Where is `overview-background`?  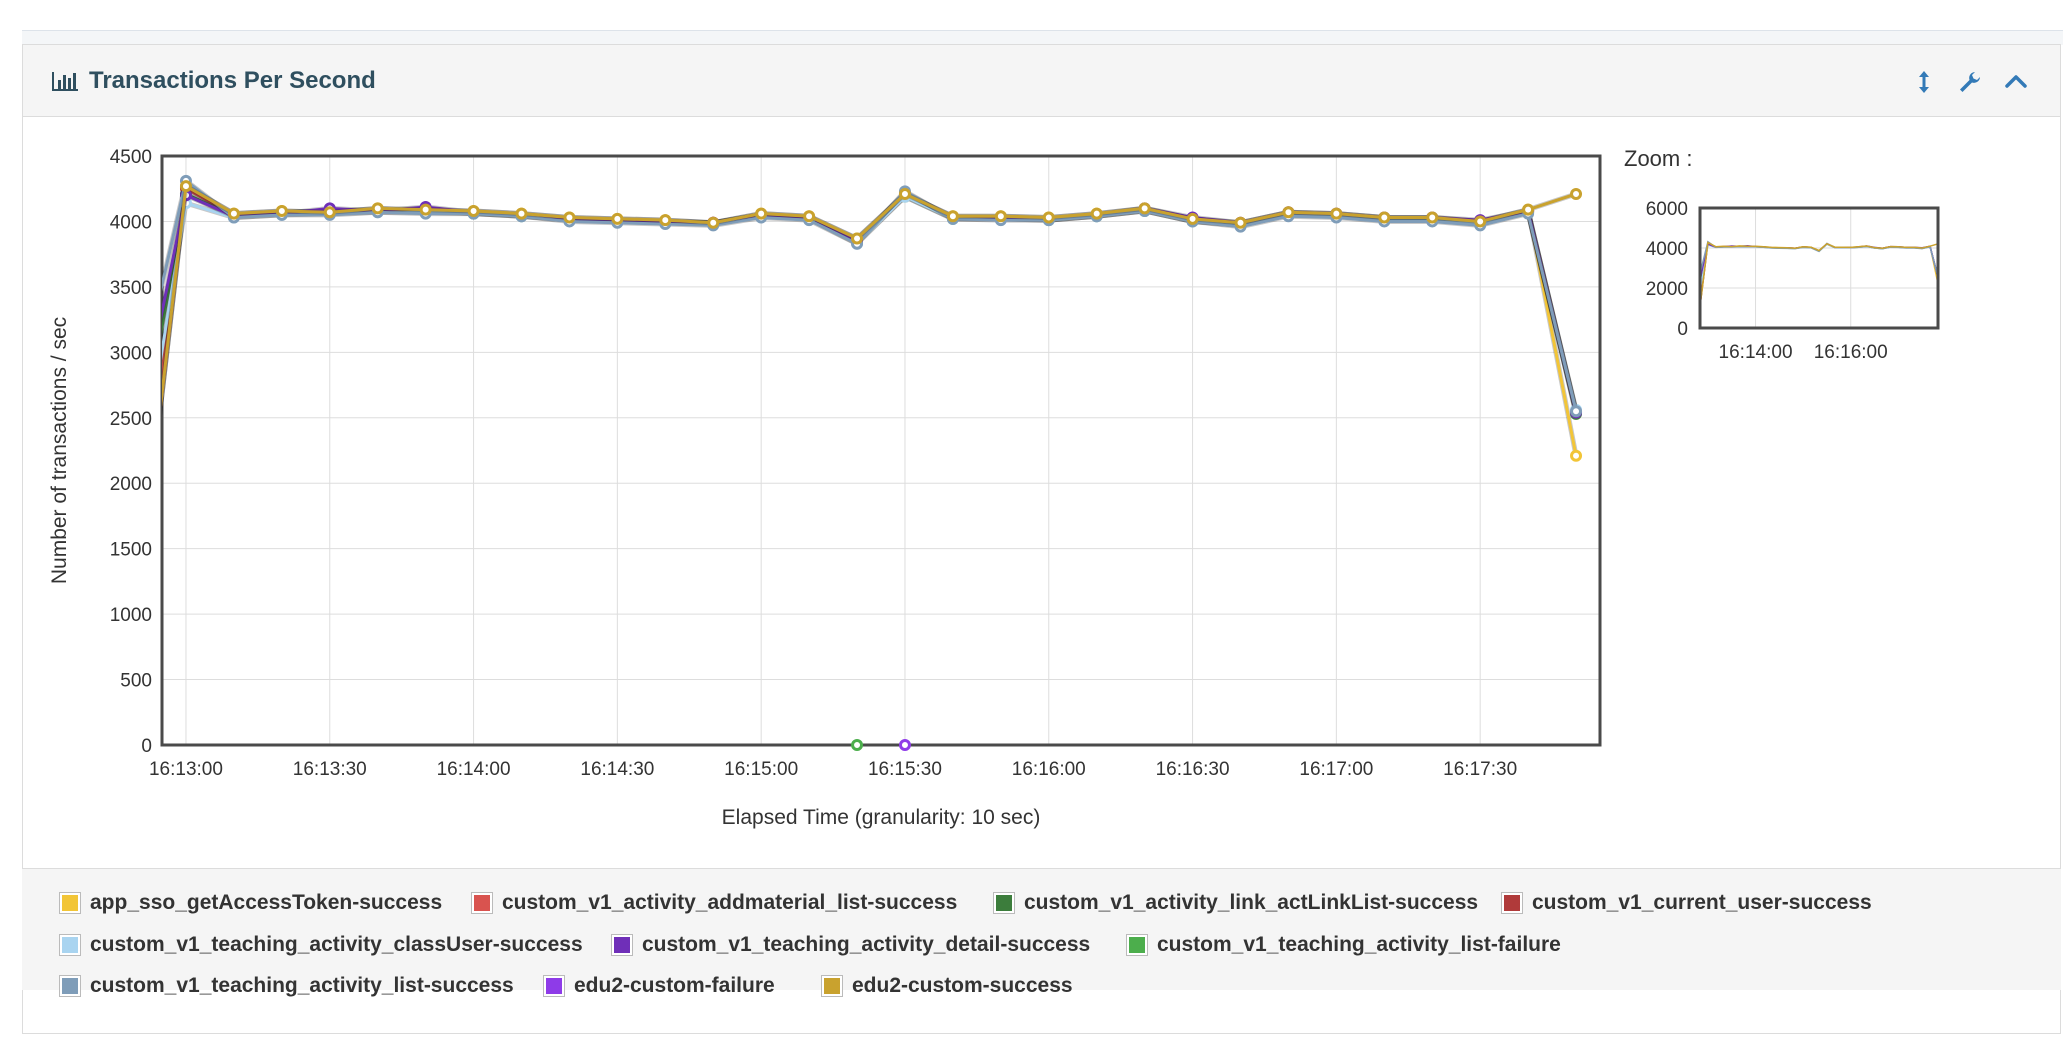
overview-background is located at coordinates (1819, 268).